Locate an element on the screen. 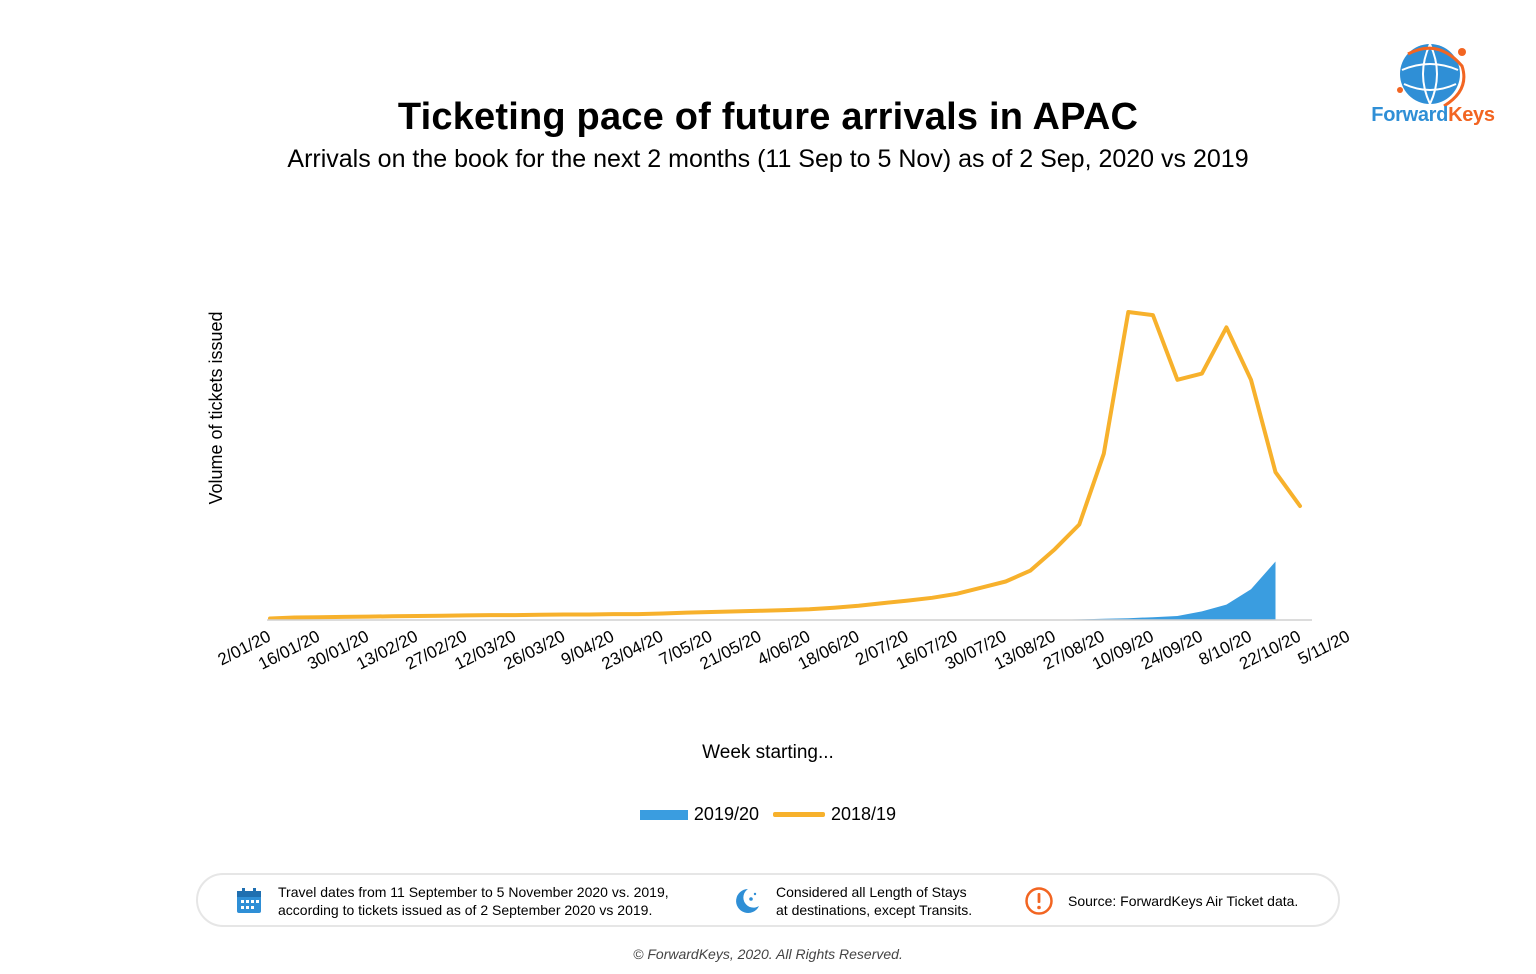 This screenshot has width=1536, height=974. note-text: Considered all Length of Stays is located at coordinates (871, 892).